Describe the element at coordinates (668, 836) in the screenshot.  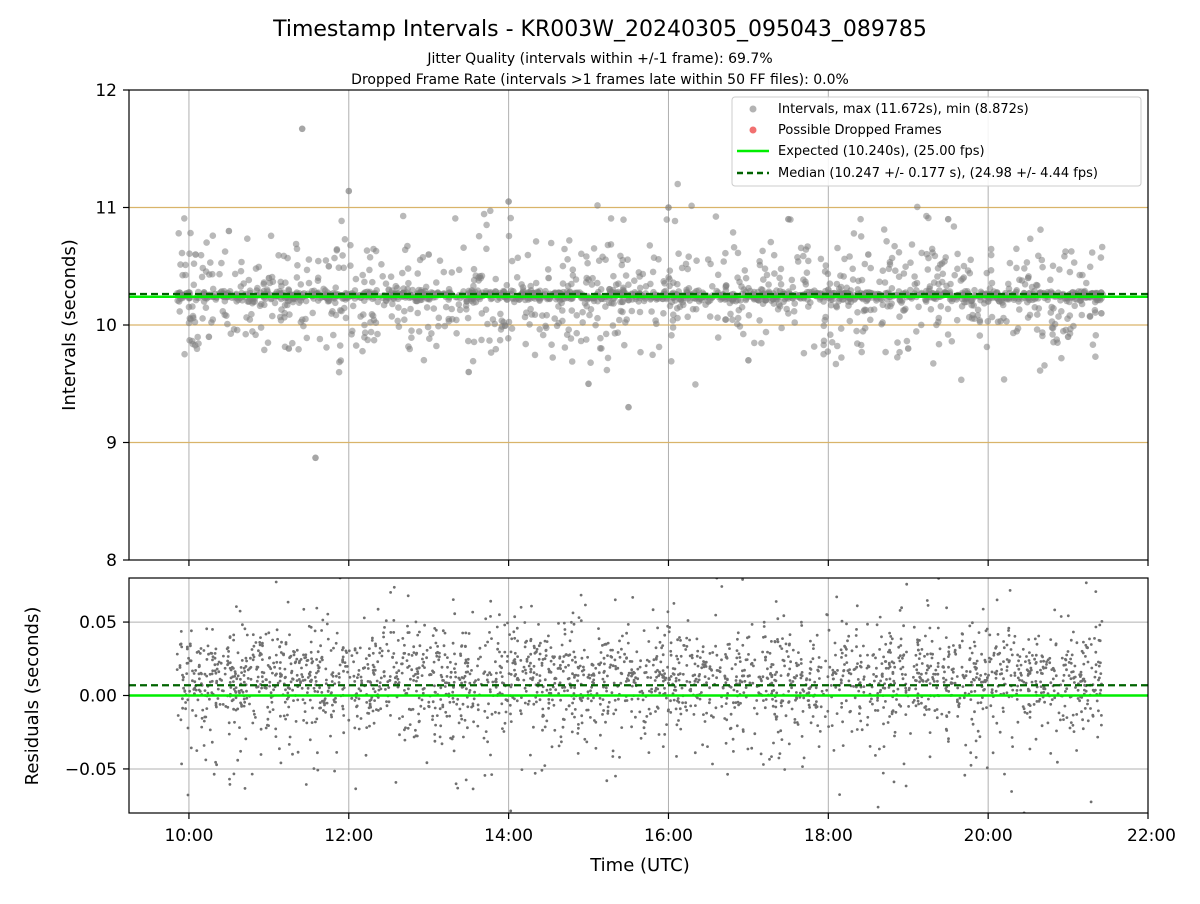
I see `x-tick-label: 16:00` at that location.